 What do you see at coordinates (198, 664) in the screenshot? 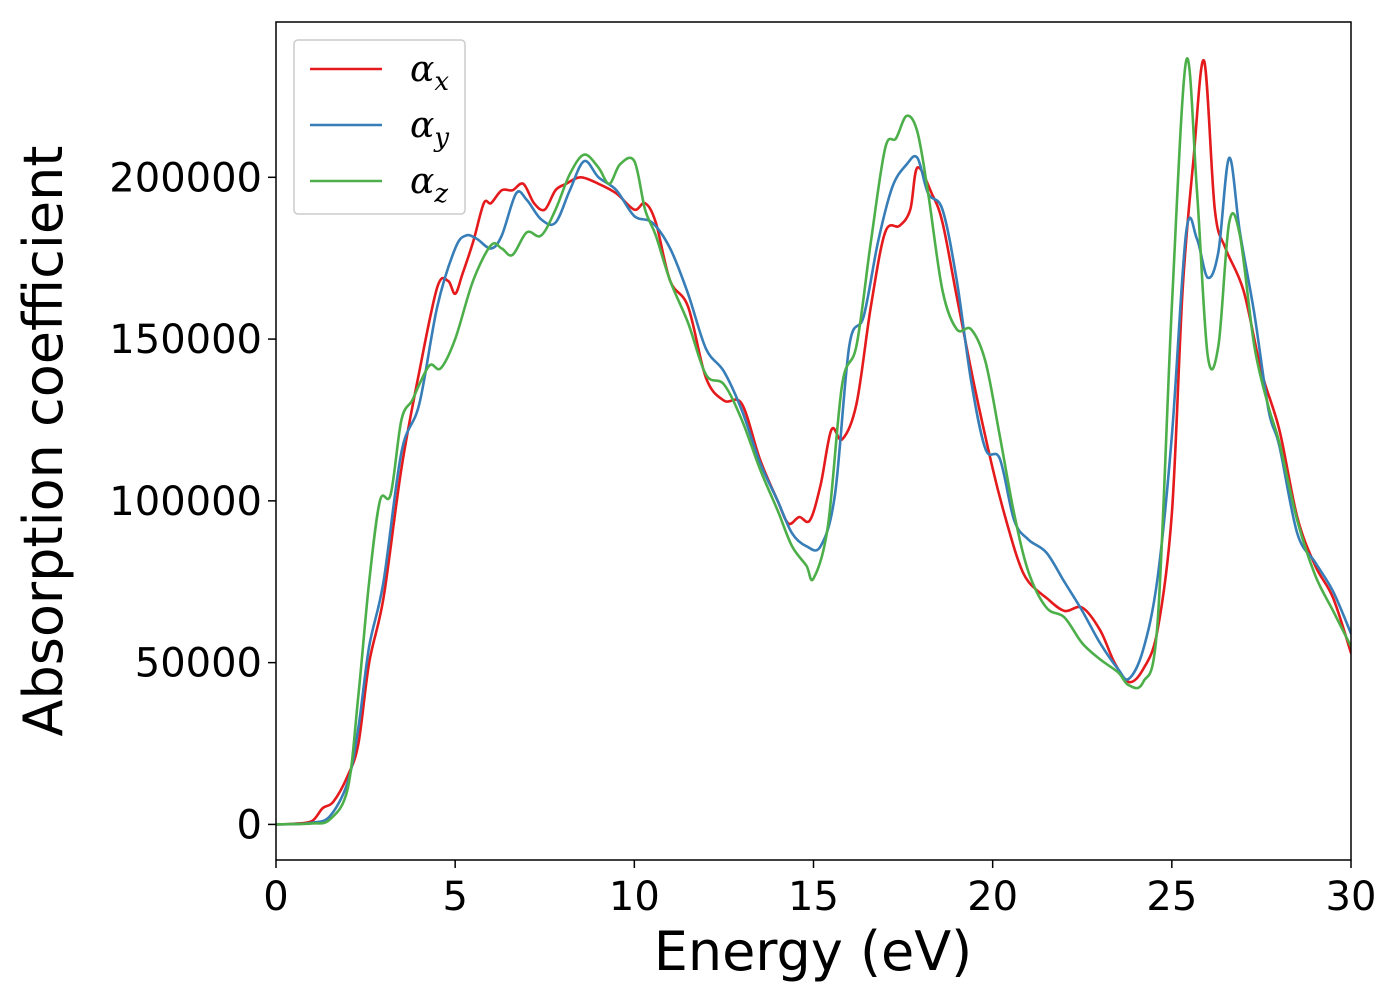
I see `y-tick-label: 50000` at bounding box center [198, 664].